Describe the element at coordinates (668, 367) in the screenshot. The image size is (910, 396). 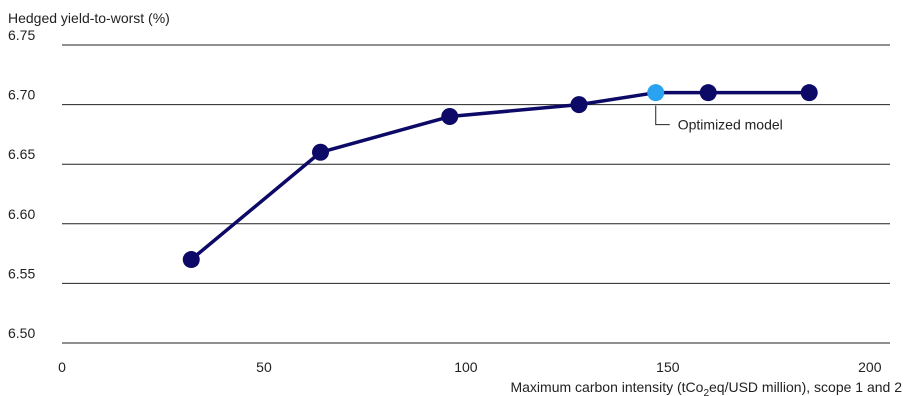
I see `x-tick-label: 150` at that location.